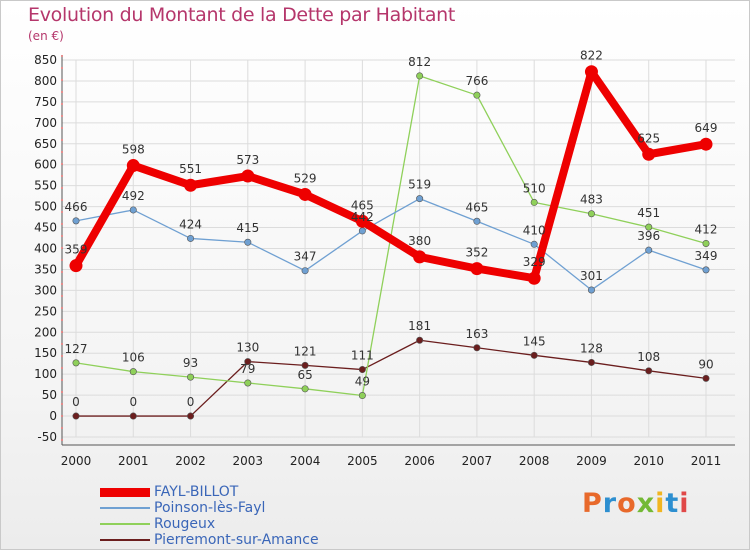 This screenshot has height=550, width=750. Describe the element at coordinates (534, 188) in the screenshot. I see `data-label-rougeux: 510` at that location.